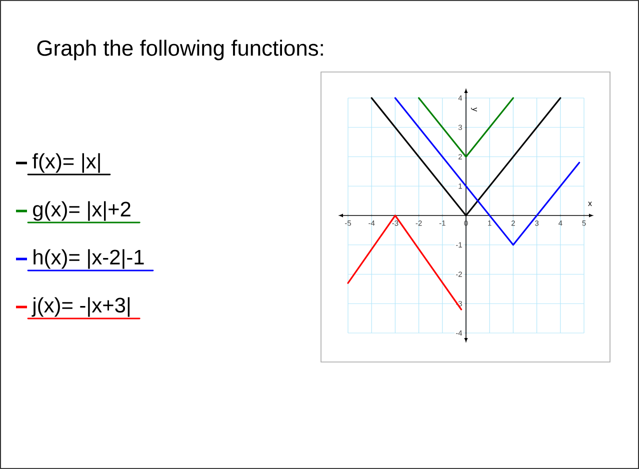 This screenshot has height=469, width=639. Describe the element at coordinates (81, 211) in the screenshot. I see `legend-label: g(x)= |x|+2` at that location.